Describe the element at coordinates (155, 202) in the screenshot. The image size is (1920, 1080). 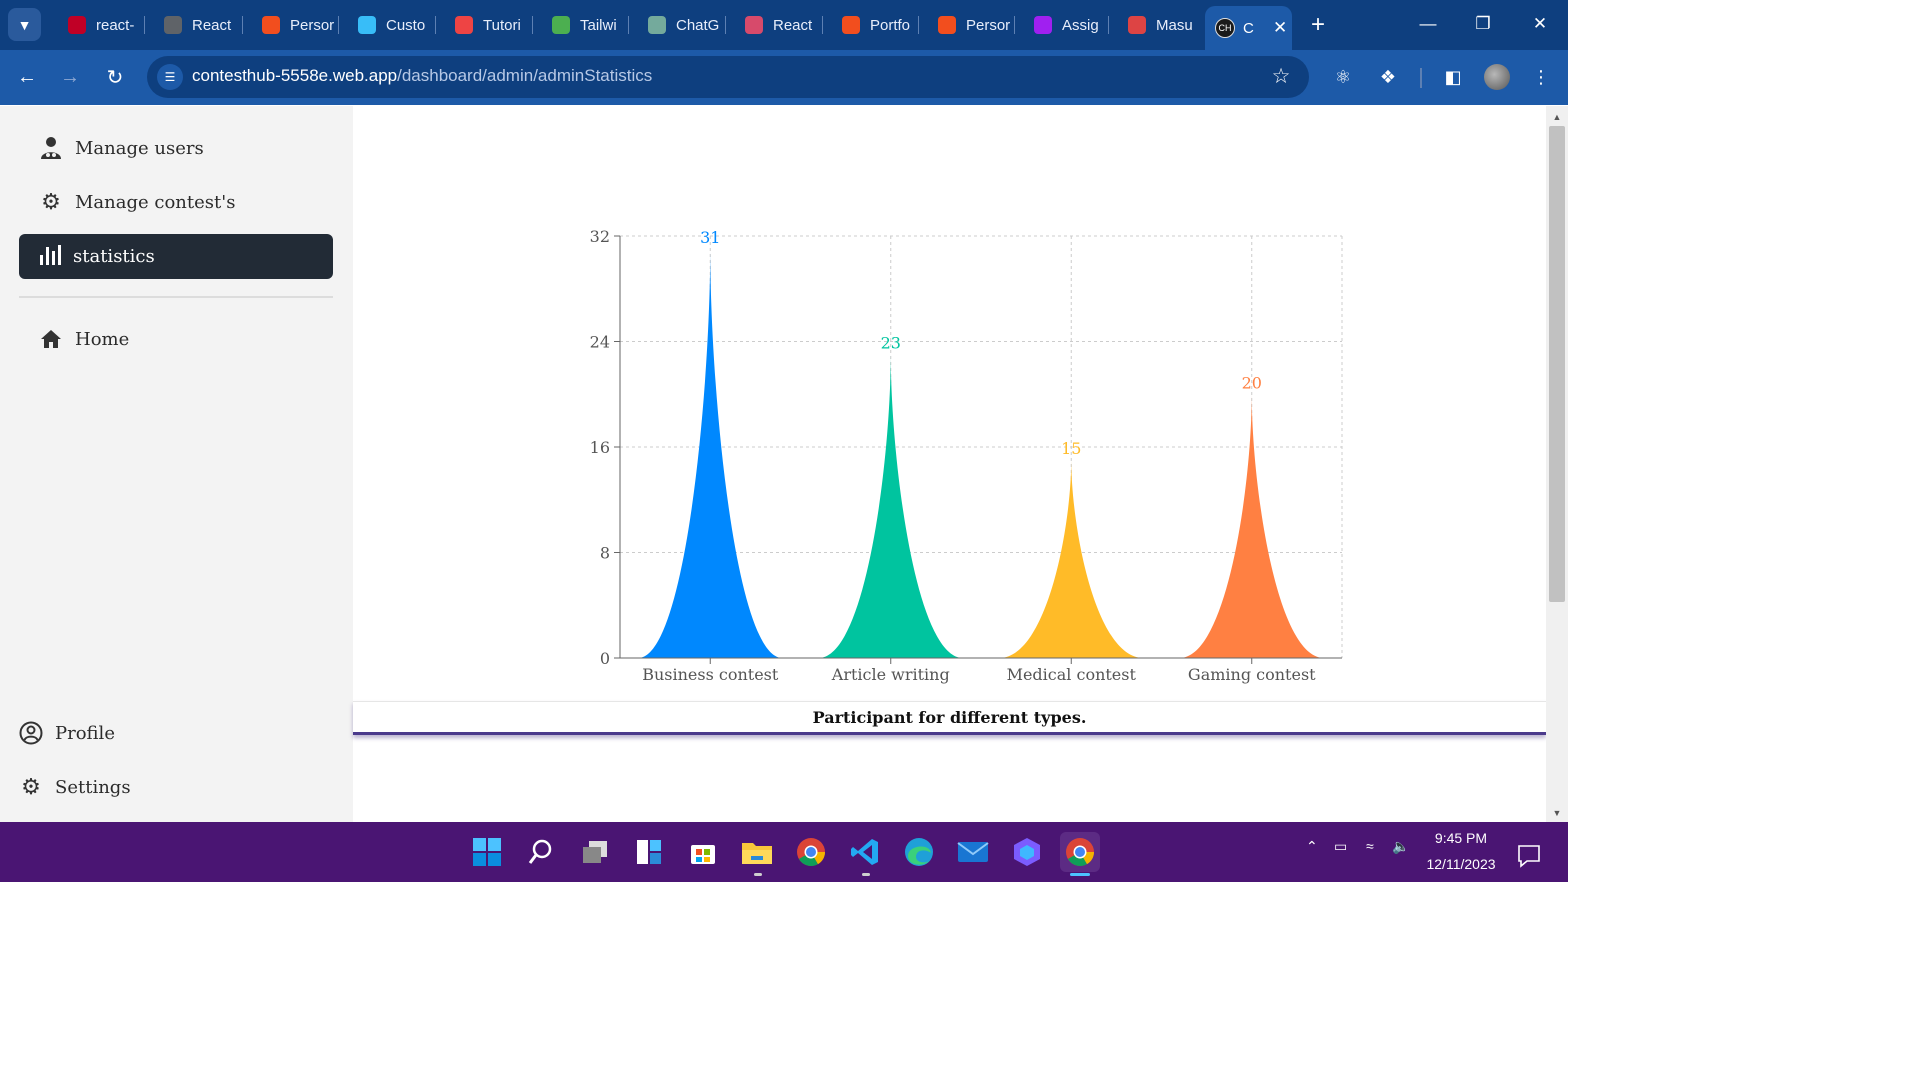
I see `sidebar-item-label: Manage contest's` at that location.